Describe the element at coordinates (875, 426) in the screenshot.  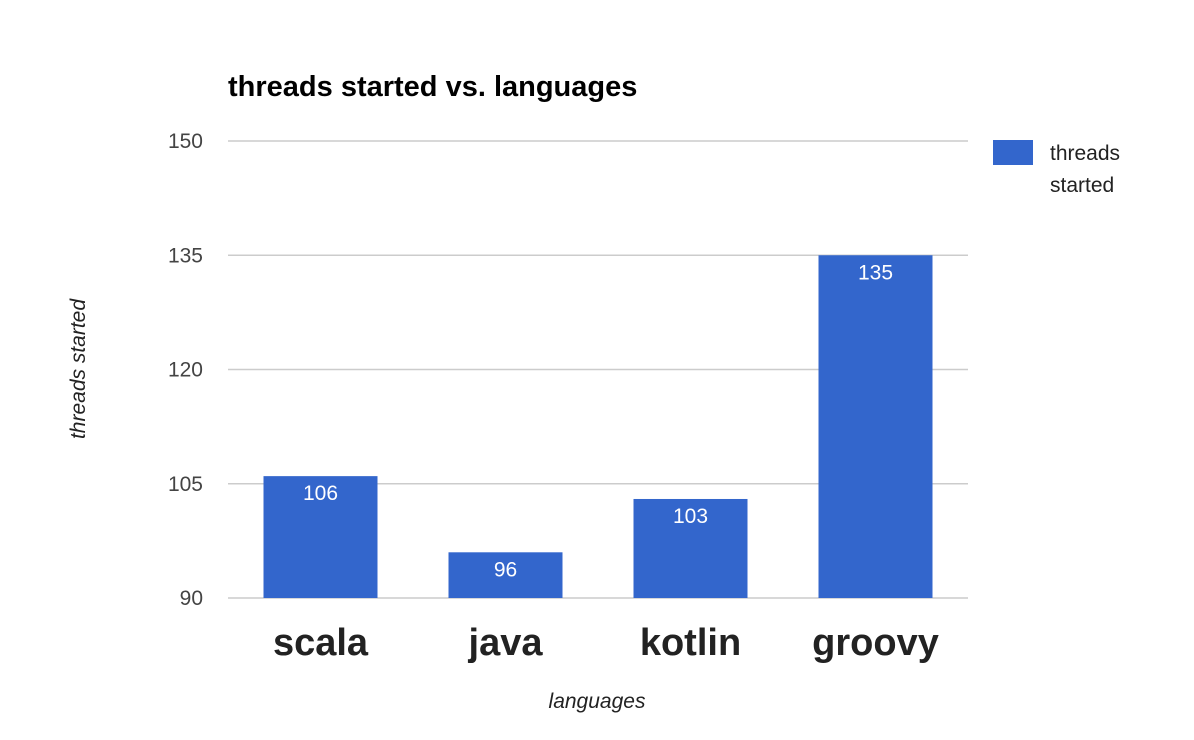
I see `bar-groovy` at that location.